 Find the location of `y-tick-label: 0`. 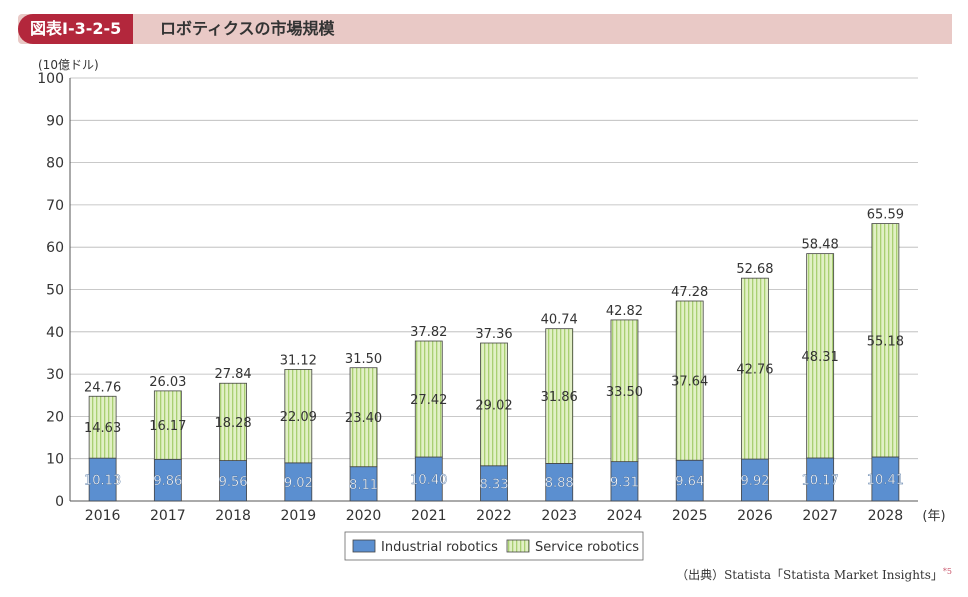

y-tick-label: 0 is located at coordinates (59, 502).